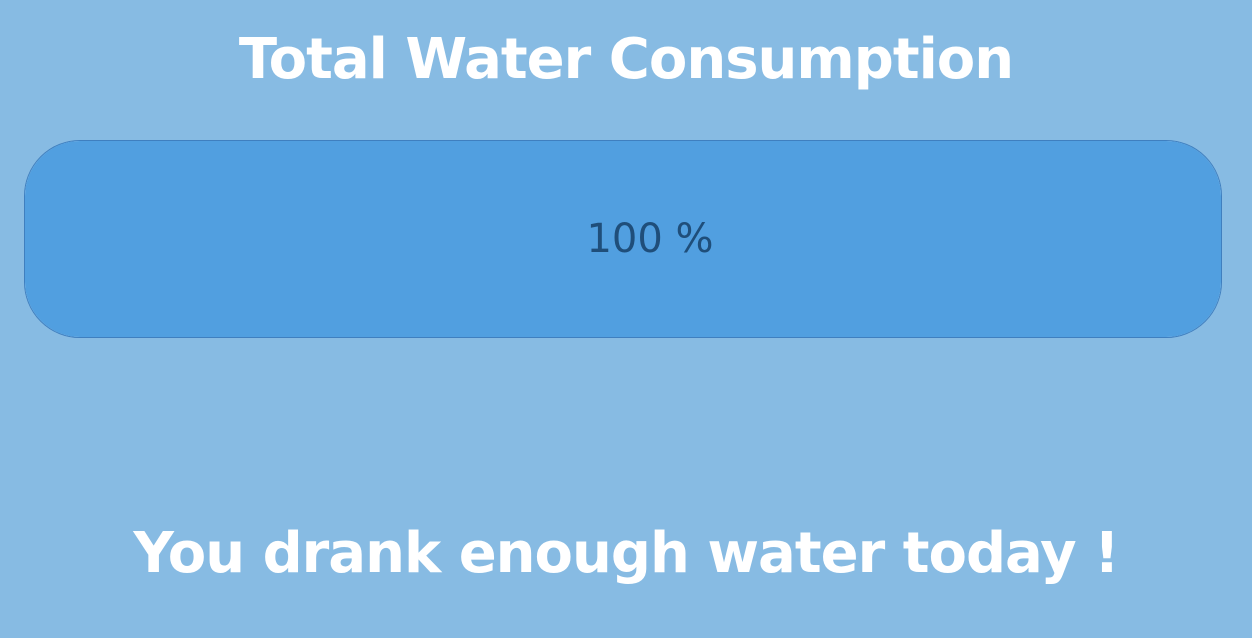  Describe the element at coordinates (650, 239) in the screenshot. I see `water-progress-label: 100 %` at that location.